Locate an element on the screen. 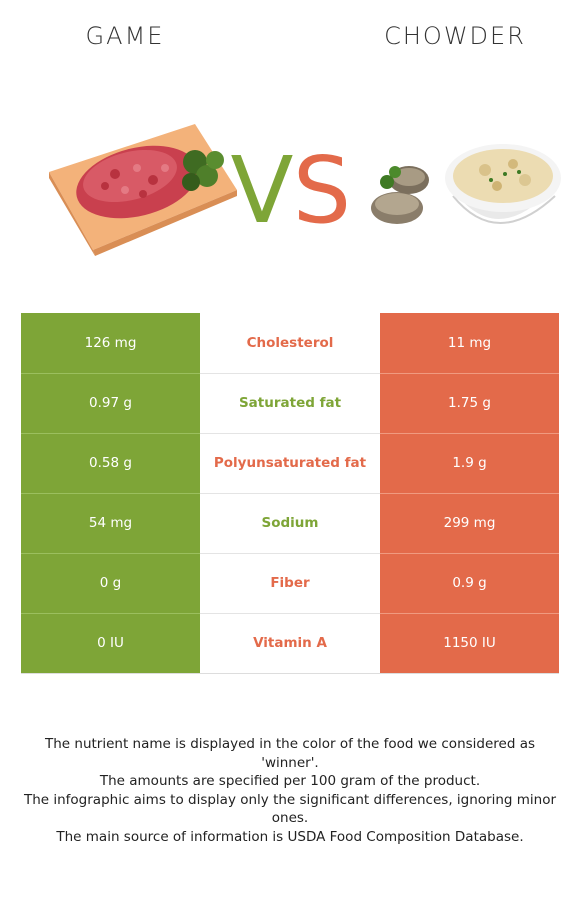 This screenshot has width=580, height=904. table-row: 126 mg Cholesterol 11 mg is located at coordinates (290, 343).